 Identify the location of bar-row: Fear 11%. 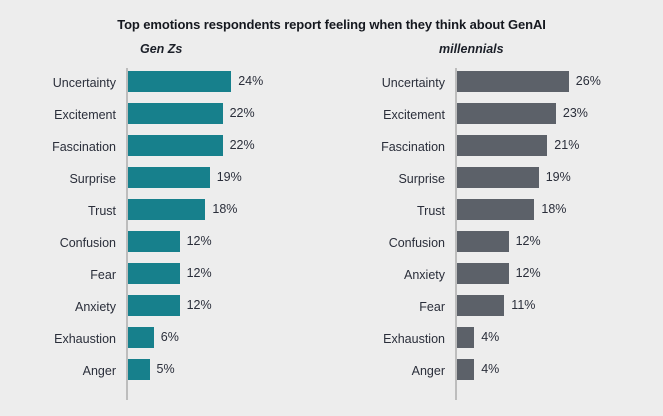
(497, 310).